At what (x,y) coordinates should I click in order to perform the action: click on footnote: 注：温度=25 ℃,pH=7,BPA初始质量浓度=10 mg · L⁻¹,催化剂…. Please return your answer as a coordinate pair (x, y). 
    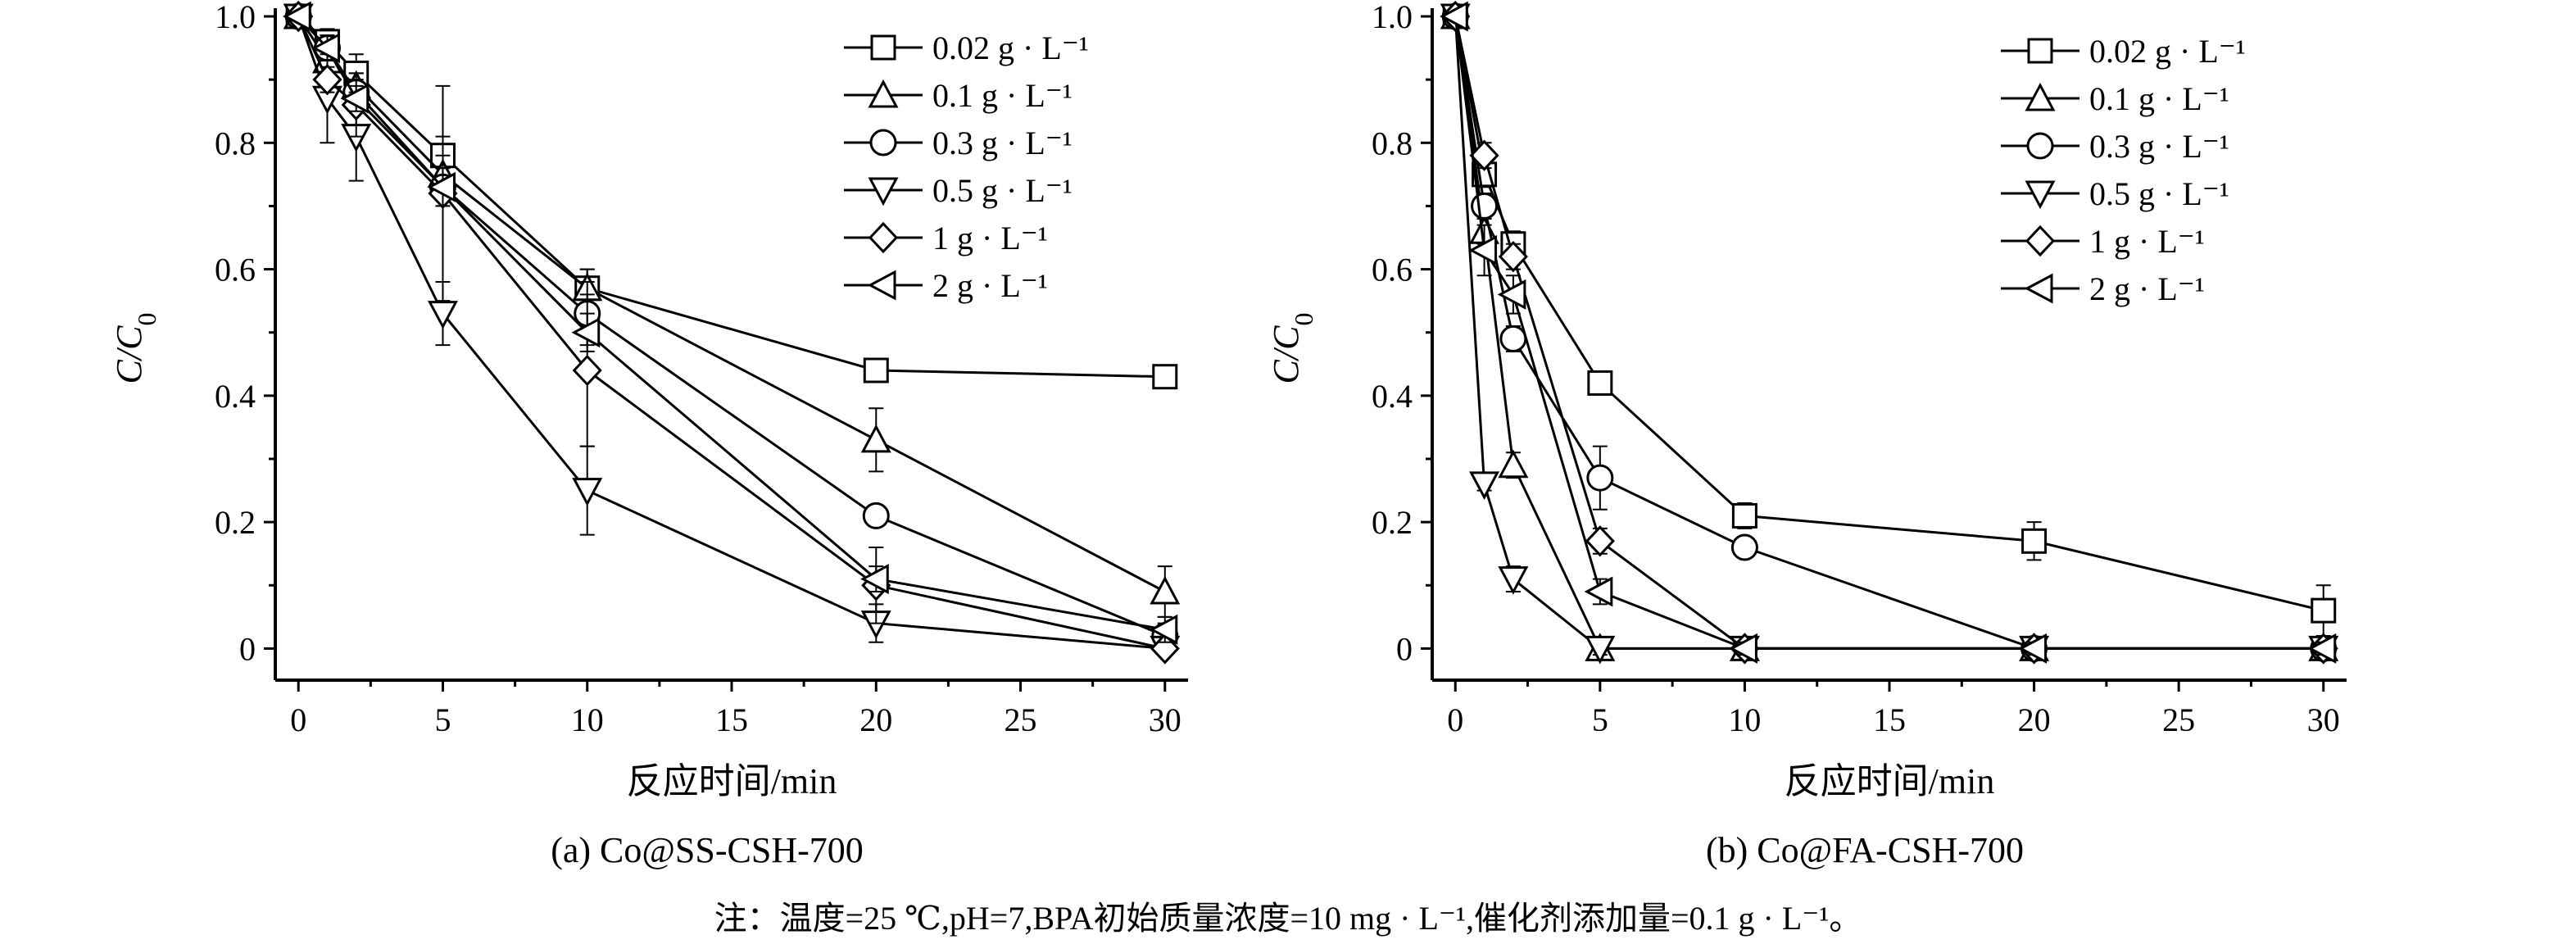
    Looking at the image, I should click on (1288, 918).